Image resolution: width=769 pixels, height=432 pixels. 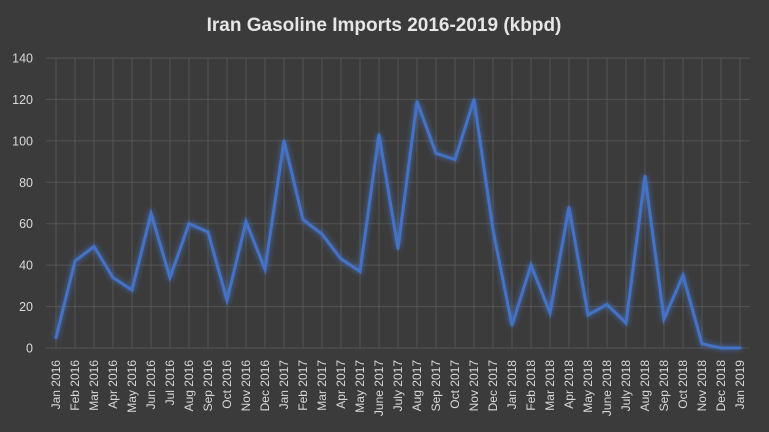 What do you see at coordinates (341, 384) in the screenshot?
I see `x-tick-label: Apr 2017` at bounding box center [341, 384].